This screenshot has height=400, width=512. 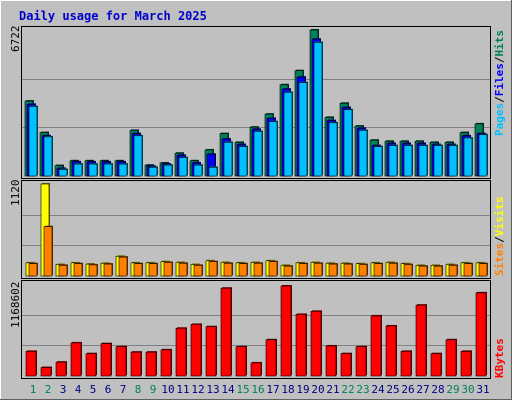 What do you see at coordinates (212, 389) in the screenshot?
I see `day-label: 13` at bounding box center [212, 389].